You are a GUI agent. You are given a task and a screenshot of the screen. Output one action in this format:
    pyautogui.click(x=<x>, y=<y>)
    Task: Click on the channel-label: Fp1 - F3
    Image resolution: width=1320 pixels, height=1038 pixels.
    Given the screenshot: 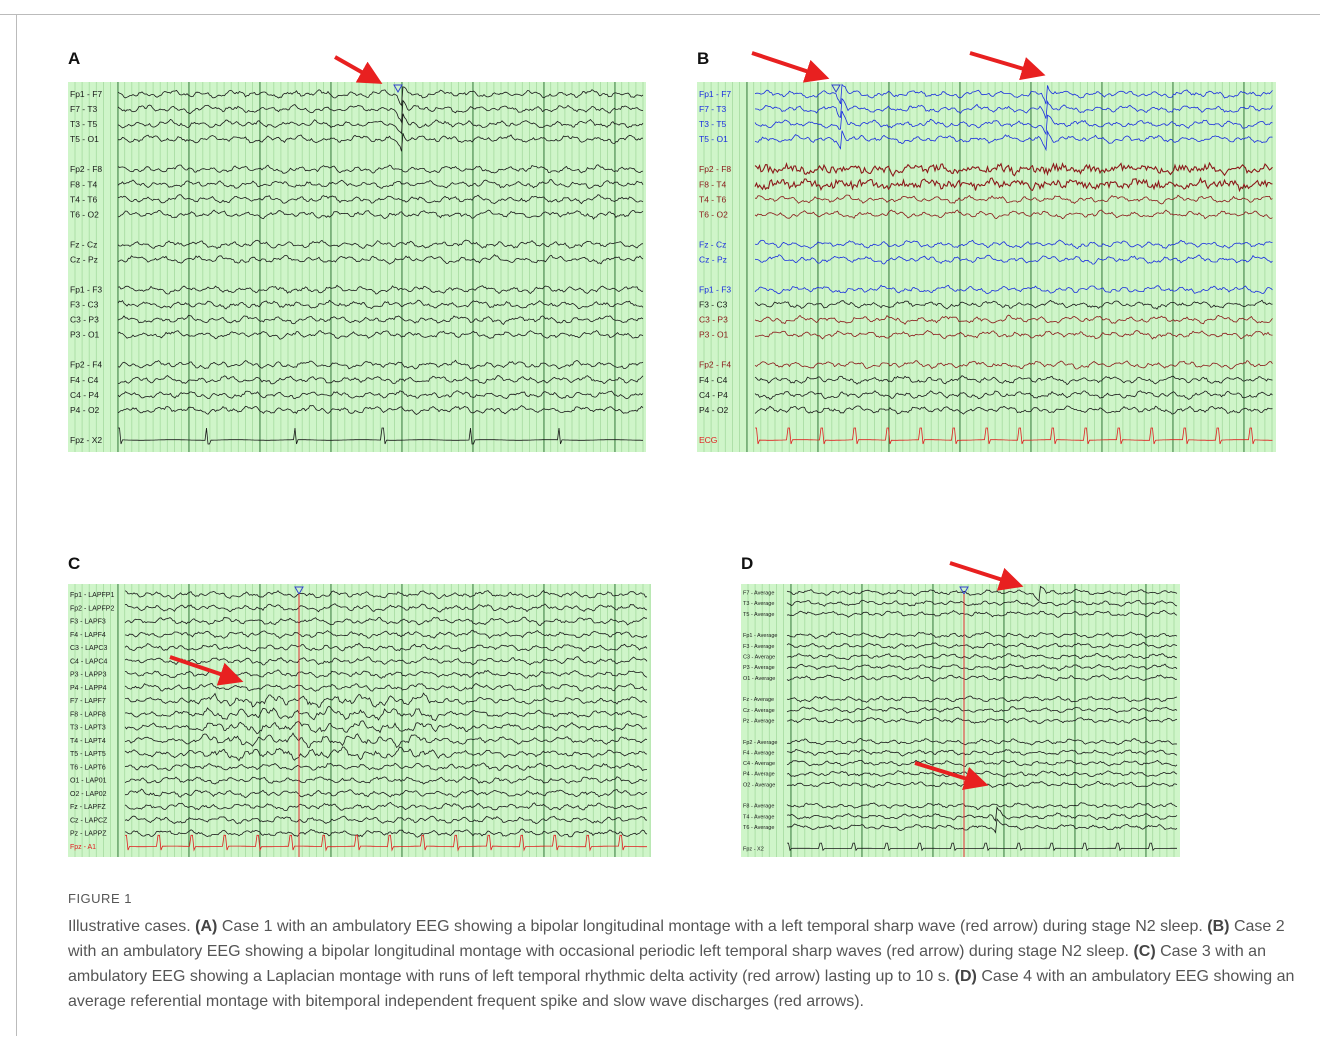 What is the action you would take?
    pyautogui.click(x=715, y=290)
    